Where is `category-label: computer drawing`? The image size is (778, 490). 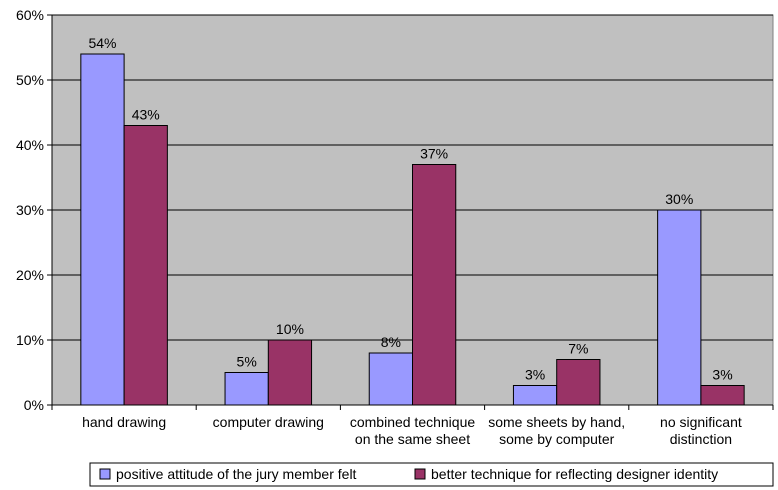
category-label: computer drawing is located at coordinates (268, 422).